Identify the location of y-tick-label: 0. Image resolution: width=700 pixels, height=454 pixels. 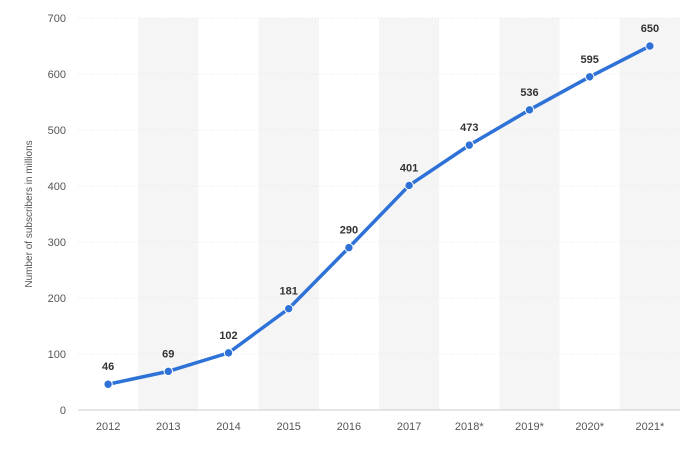
(63, 411).